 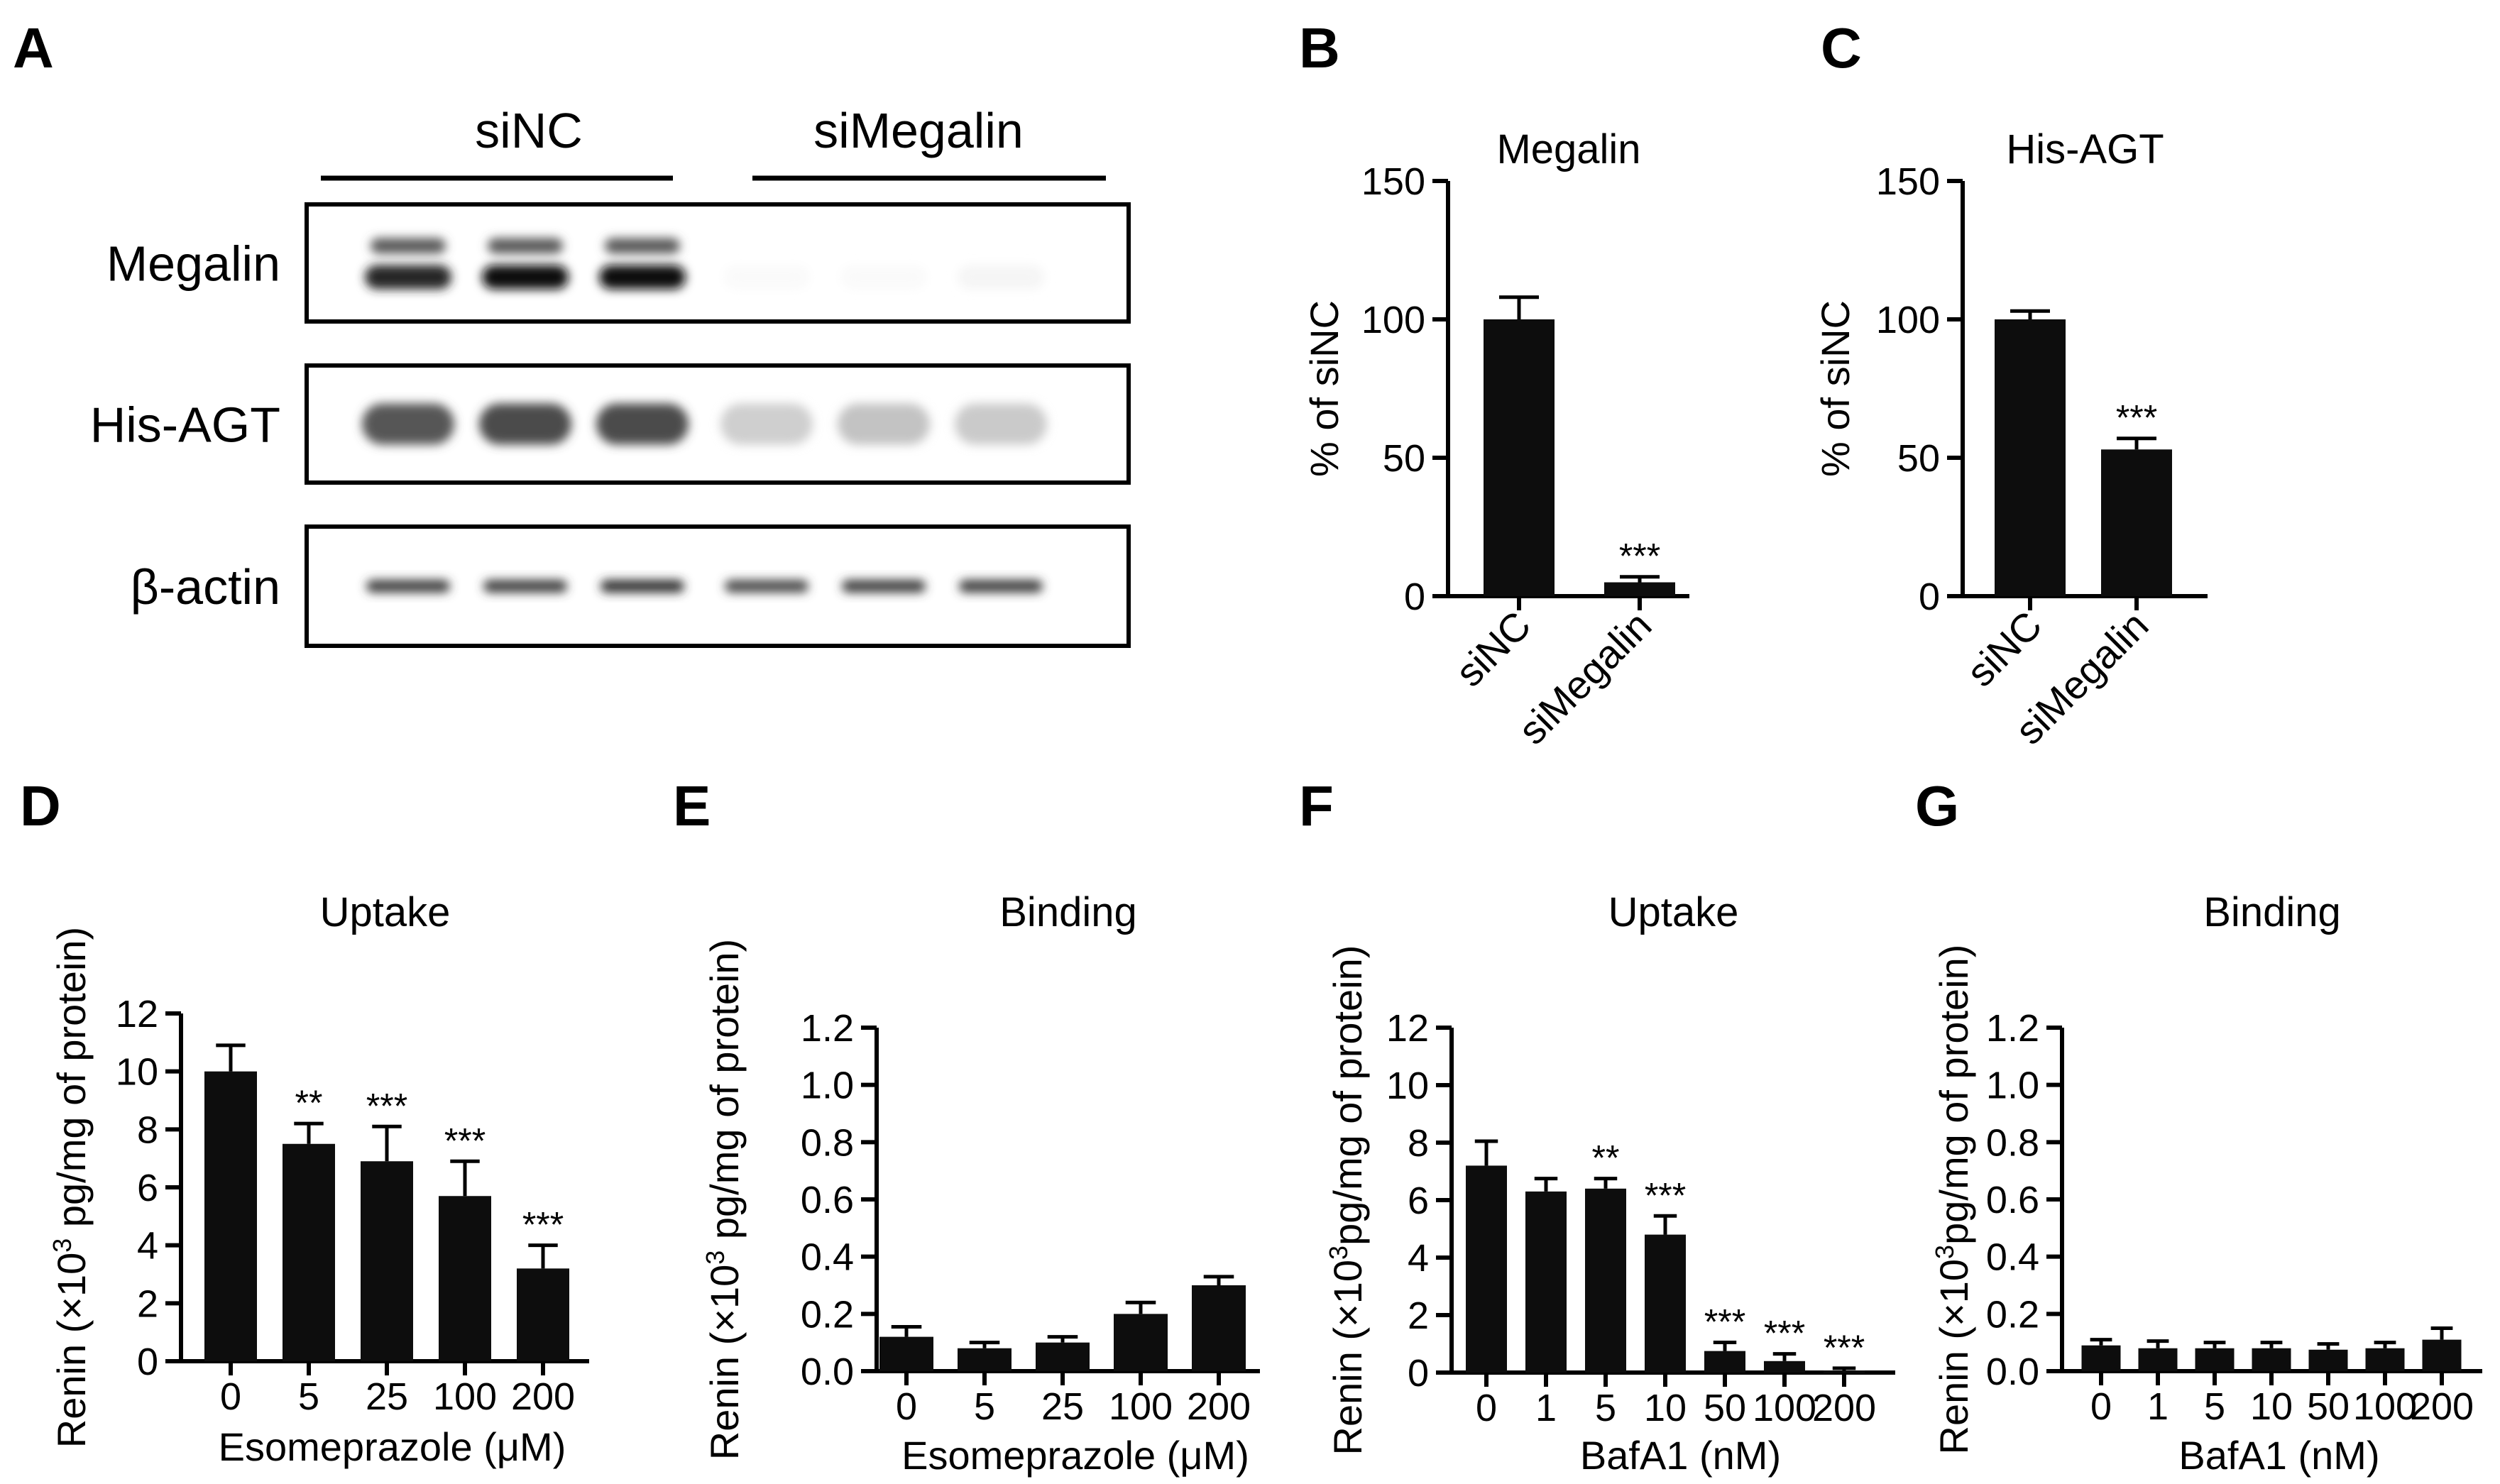 What do you see at coordinates (828, 1257) in the screenshot?
I see `y-tick-label: 0.4` at bounding box center [828, 1257].